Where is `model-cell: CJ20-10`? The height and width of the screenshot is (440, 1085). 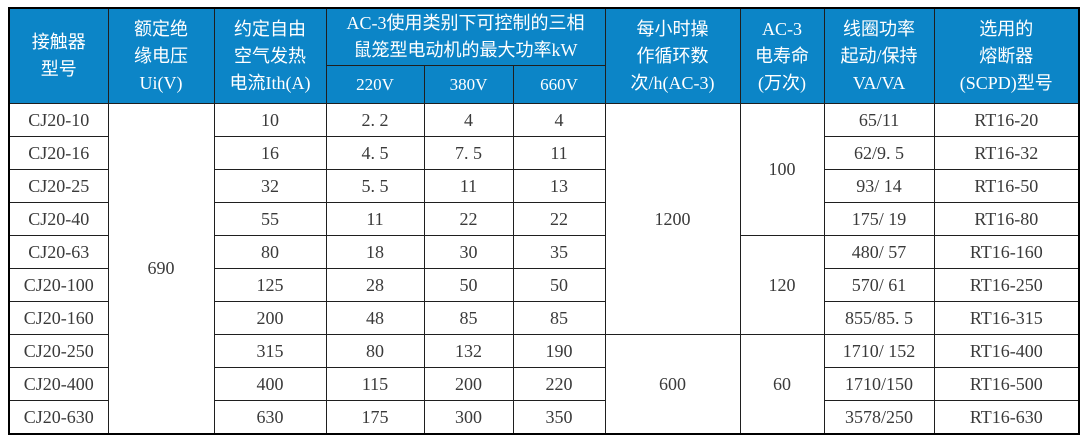
model-cell: CJ20-10 is located at coordinates (58, 120).